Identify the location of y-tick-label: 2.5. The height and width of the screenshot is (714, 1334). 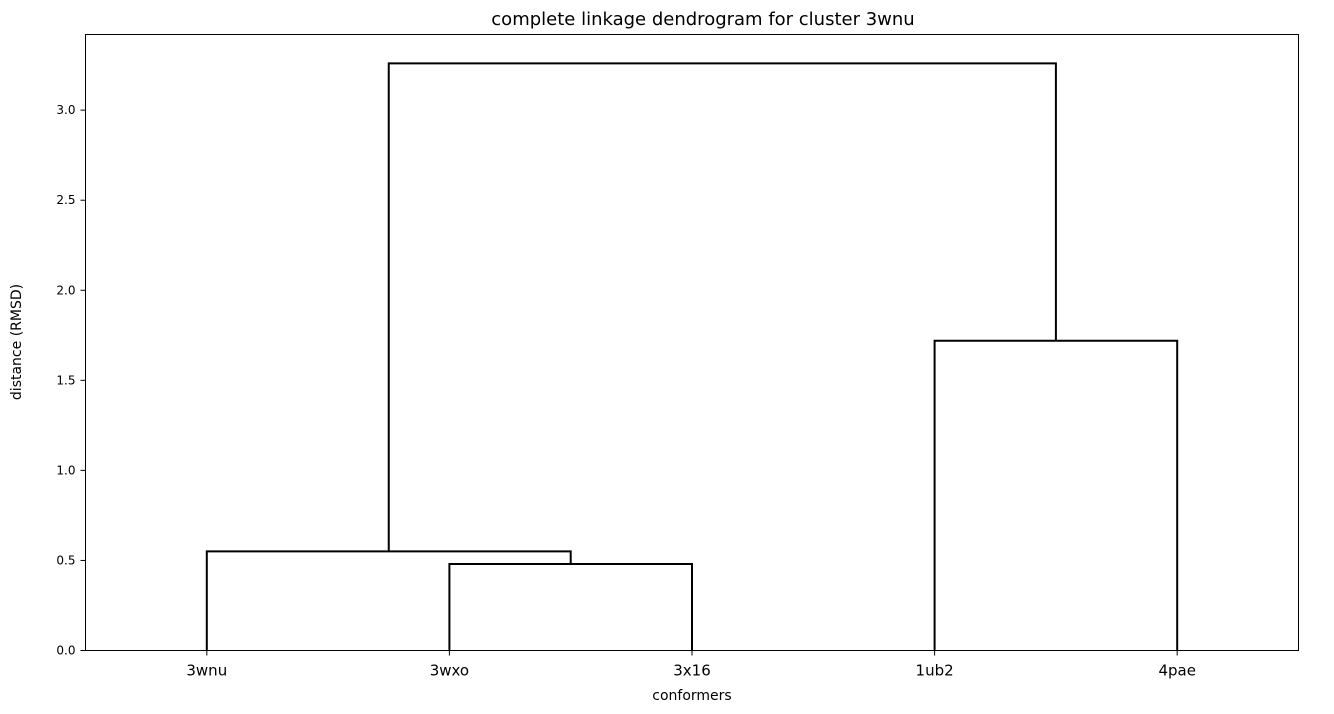
(65, 200).